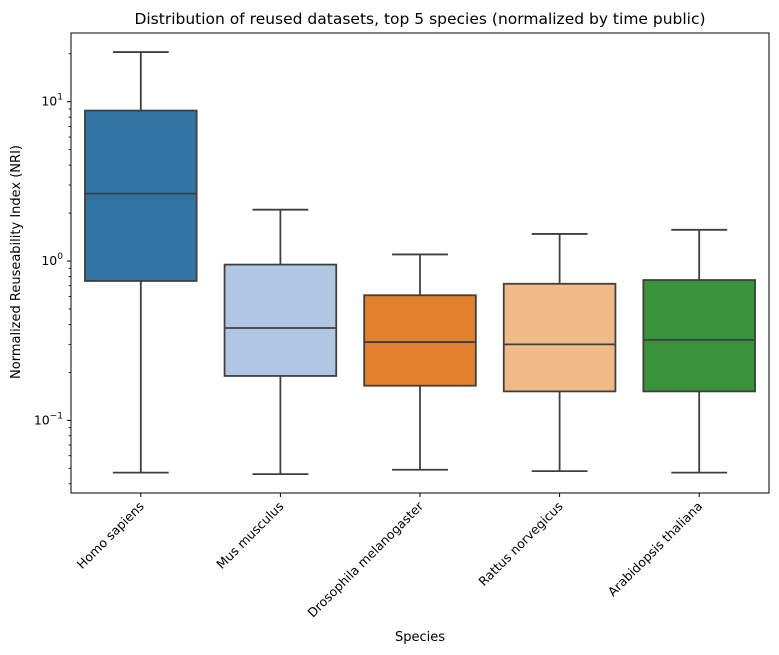 This screenshot has height=655, width=779. I want to click on y-tick-label: 10⁻¹, so click(48, 419).